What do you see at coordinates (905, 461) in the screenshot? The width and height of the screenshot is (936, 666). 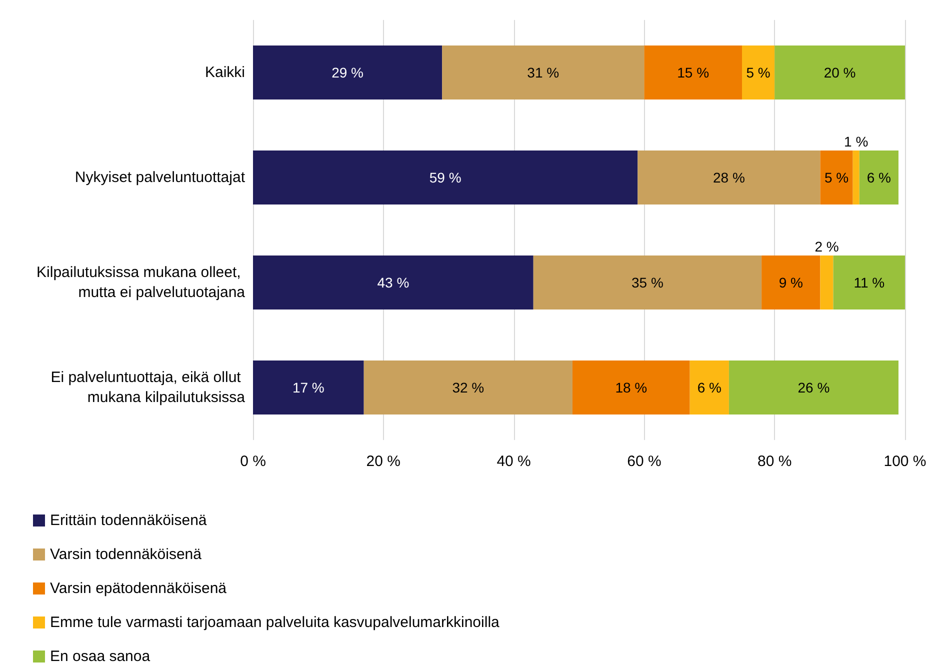 I see `x-tick-label: 100 %` at bounding box center [905, 461].